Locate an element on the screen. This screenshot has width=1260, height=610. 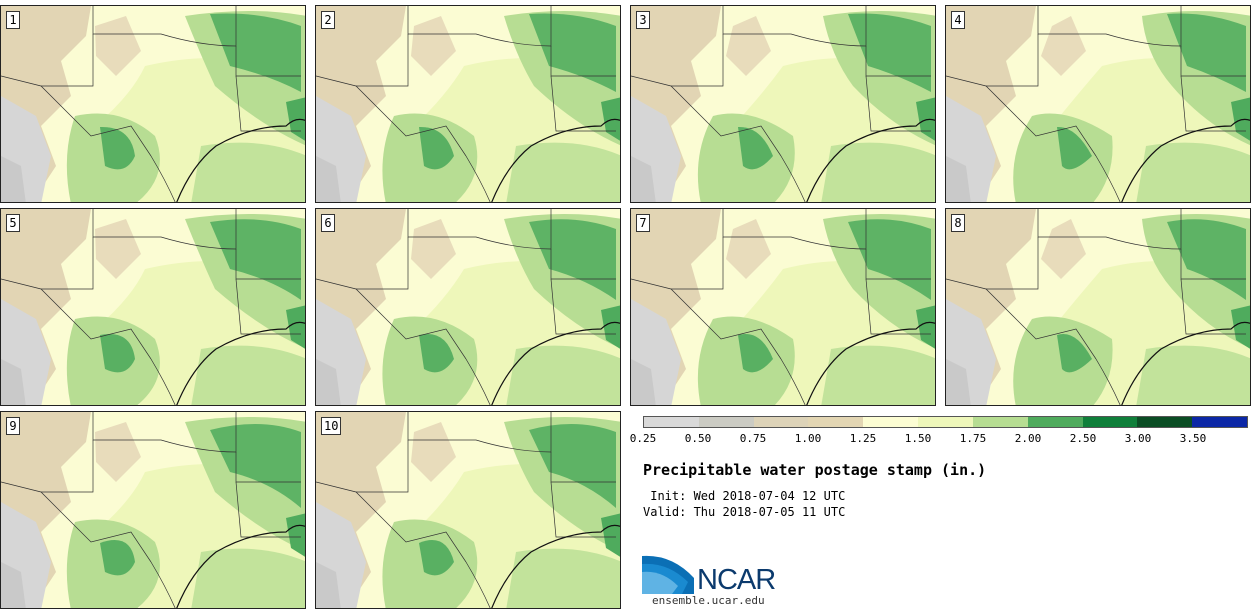
color-bar-tick: 1.25 is located at coordinates (863, 438).